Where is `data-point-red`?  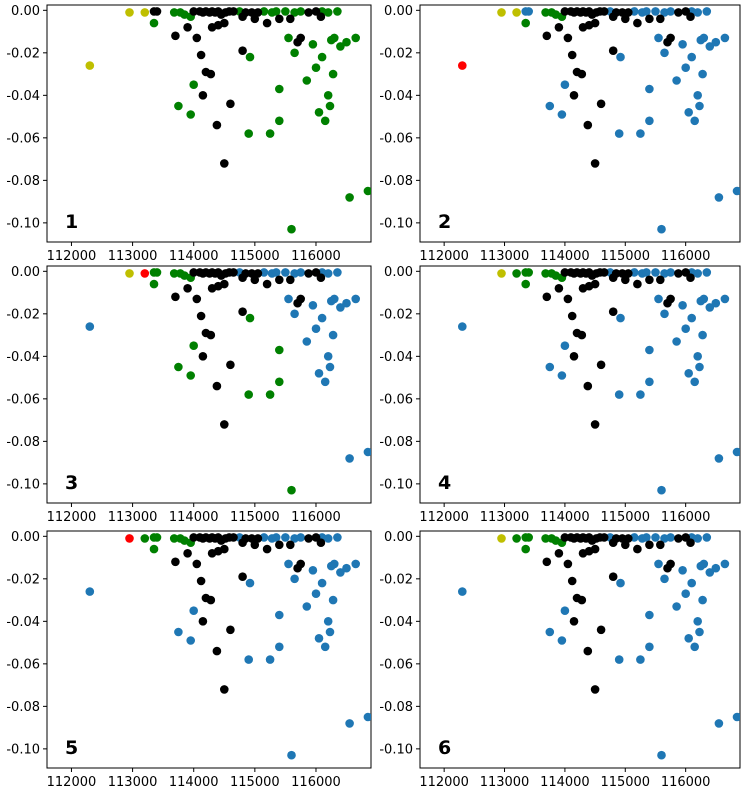
data-point-red is located at coordinates (129, 538).